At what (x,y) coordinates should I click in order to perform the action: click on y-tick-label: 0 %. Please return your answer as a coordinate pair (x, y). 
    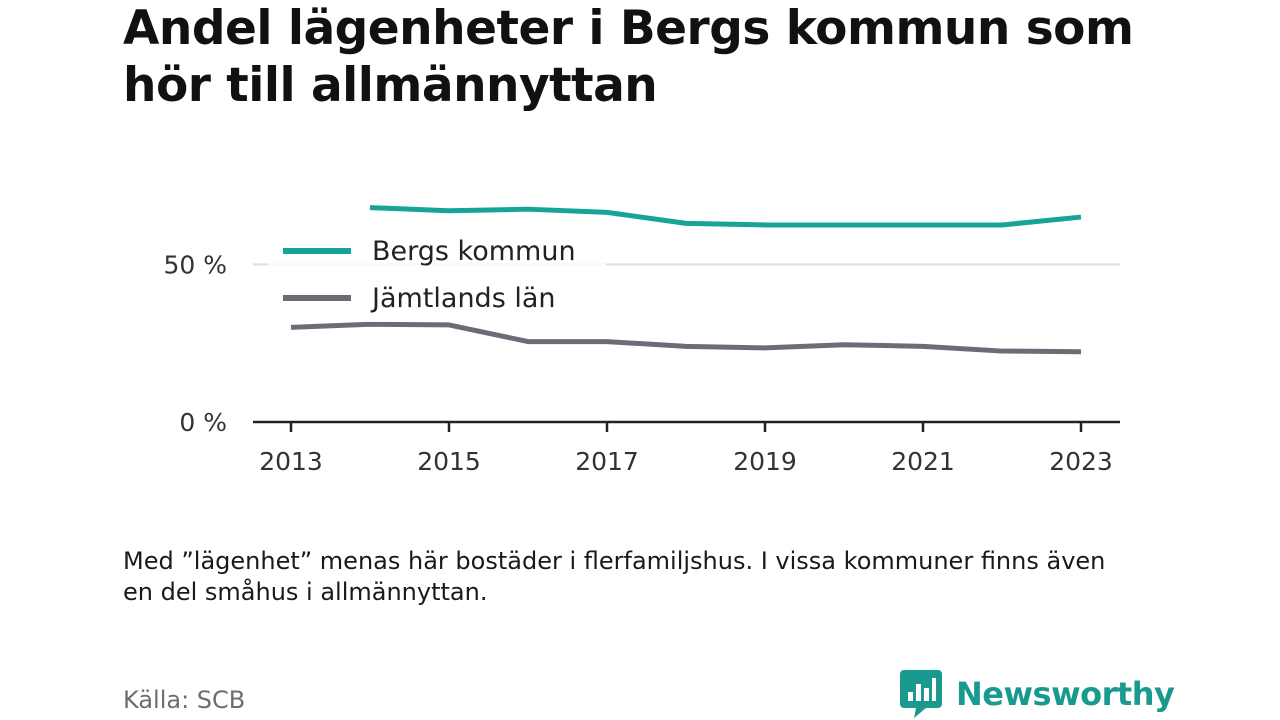
    Looking at the image, I should click on (203, 422).